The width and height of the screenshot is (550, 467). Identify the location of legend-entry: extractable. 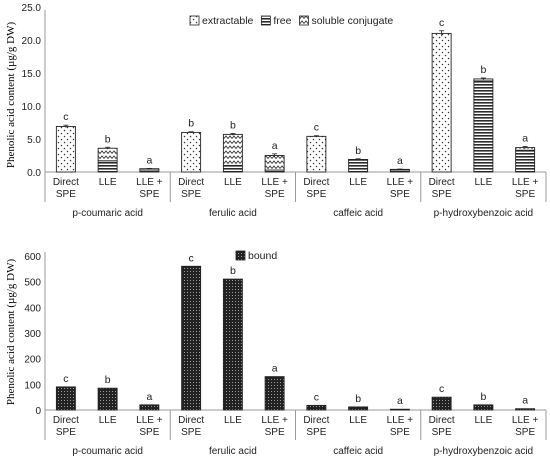
(228, 21).